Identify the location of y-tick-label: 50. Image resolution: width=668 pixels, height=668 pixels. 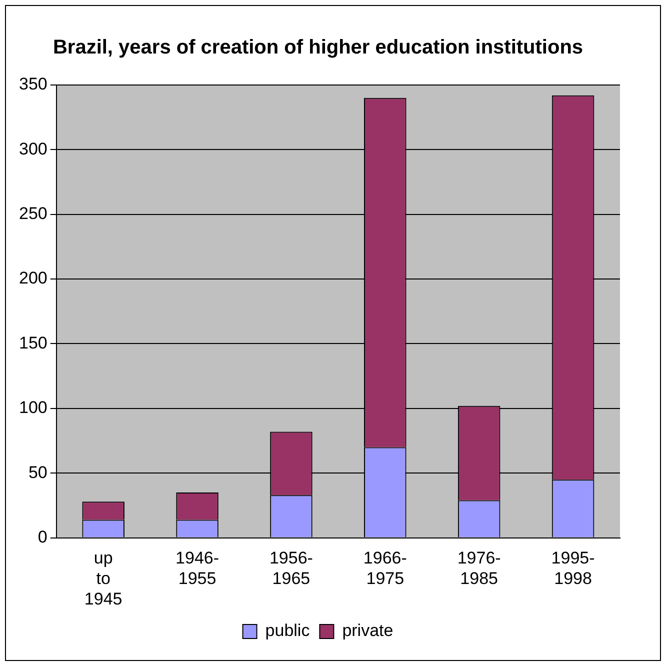
(38, 472).